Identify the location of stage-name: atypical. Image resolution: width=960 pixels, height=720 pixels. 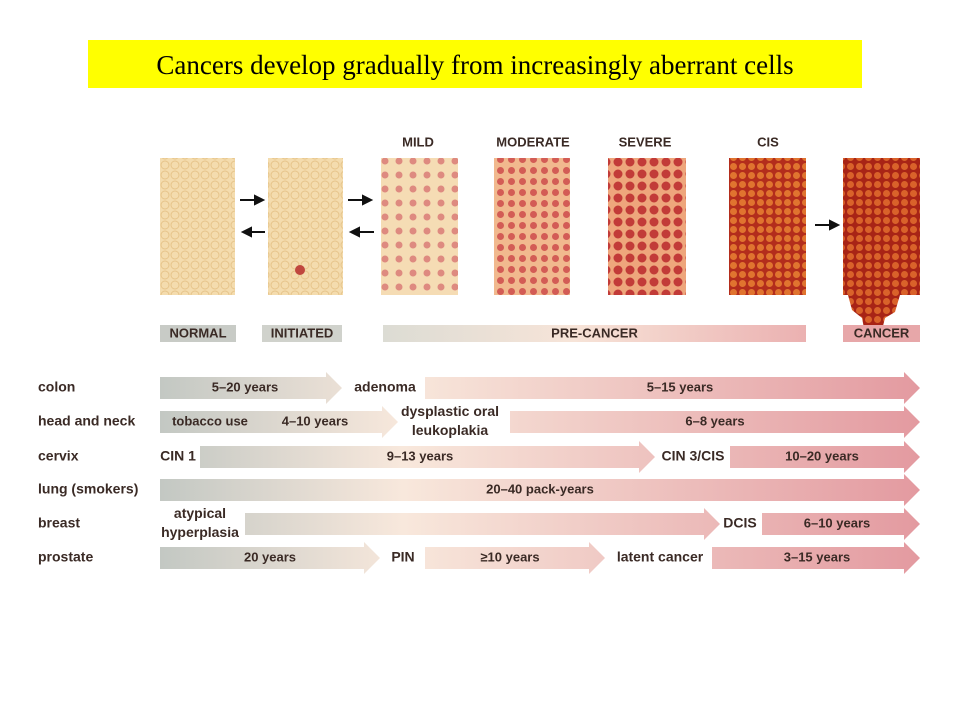
(200, 513).